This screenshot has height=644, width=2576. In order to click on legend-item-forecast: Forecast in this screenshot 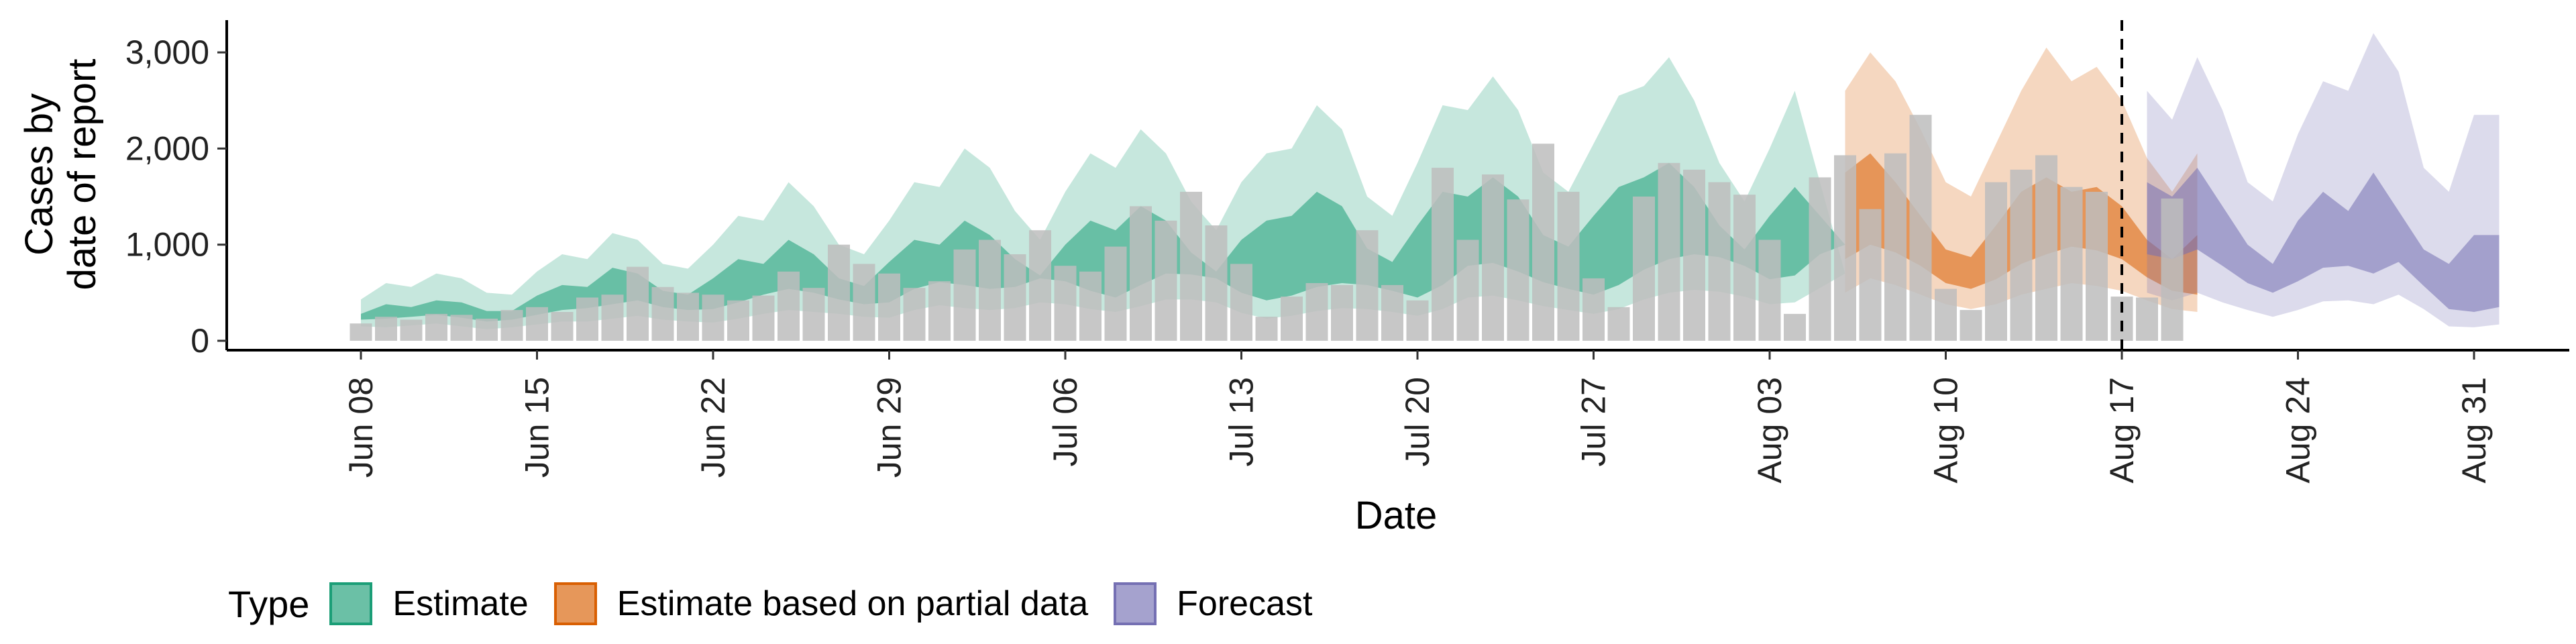, I will do `click(1213, 603)`.